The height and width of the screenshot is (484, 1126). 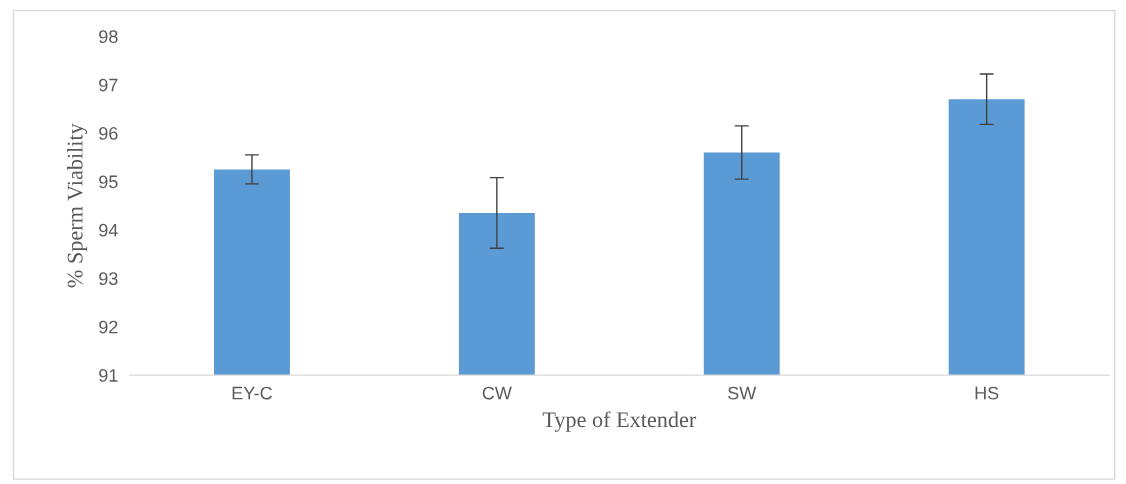 I want to click on x-tick-label: HS, so click(x=987, y=393).